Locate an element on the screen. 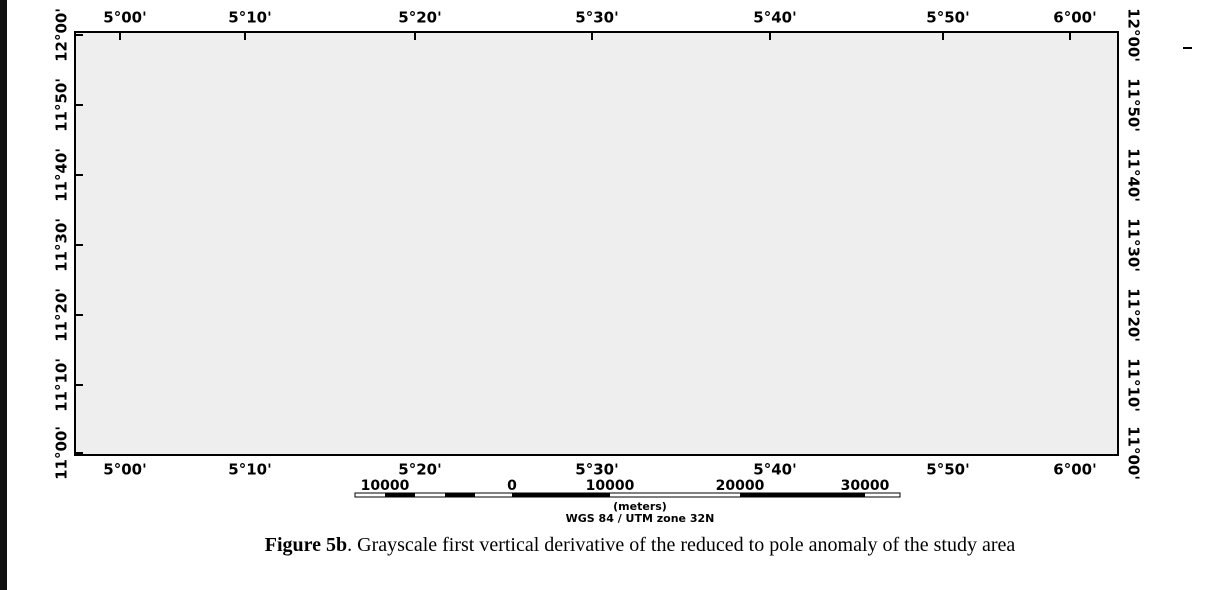 The height and width of the screenshot is (590, 1209). left-label: 11°10' is located at coordinates (62, 385).